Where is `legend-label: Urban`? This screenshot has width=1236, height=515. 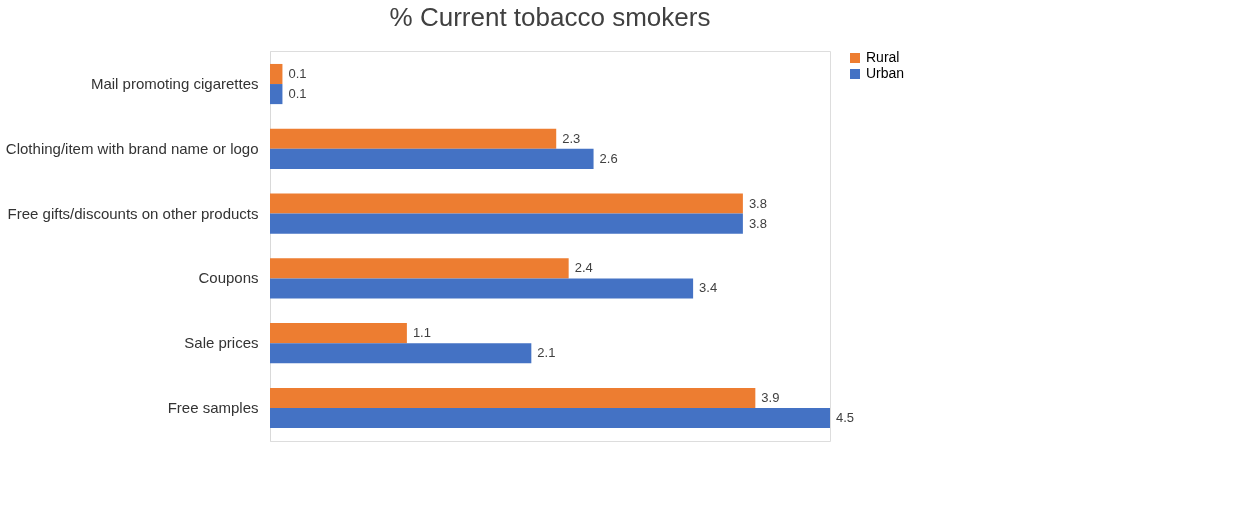
legend-label: Urban is located at coordinates (885, 73).